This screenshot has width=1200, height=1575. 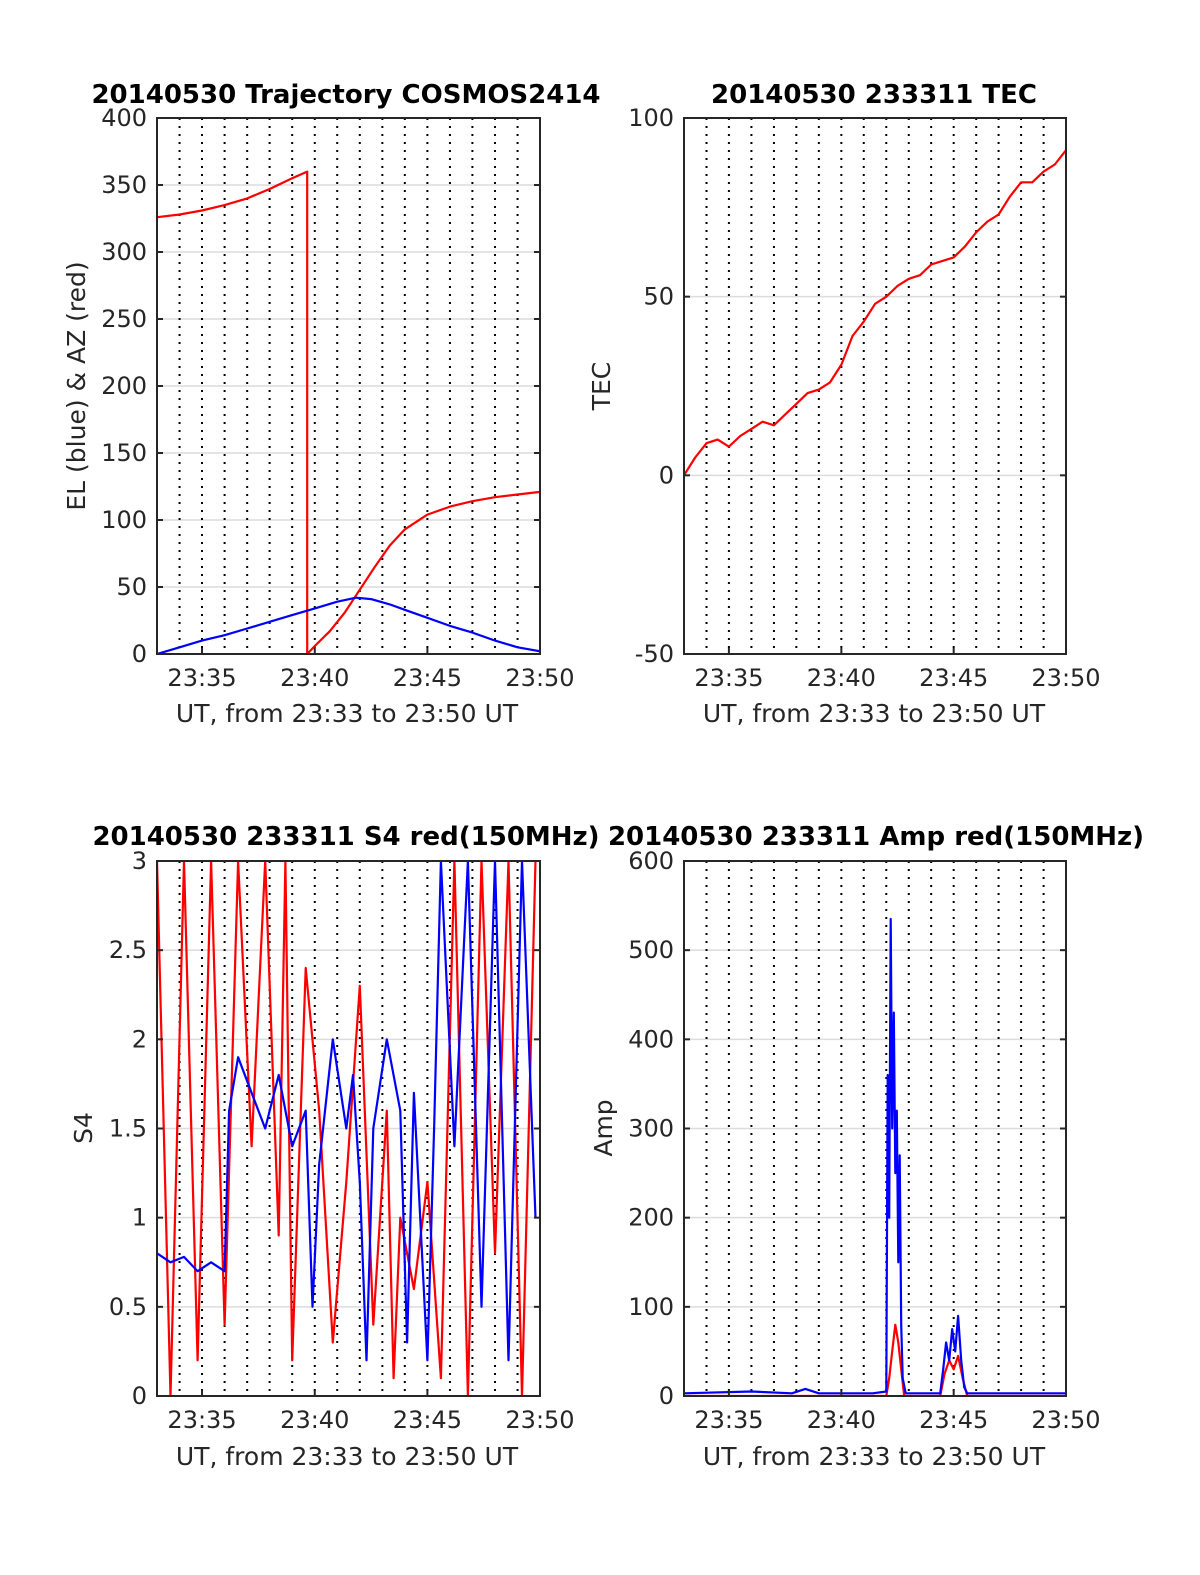 I want to click on tec-ytick-label: 0, so click(x=666, y=475).